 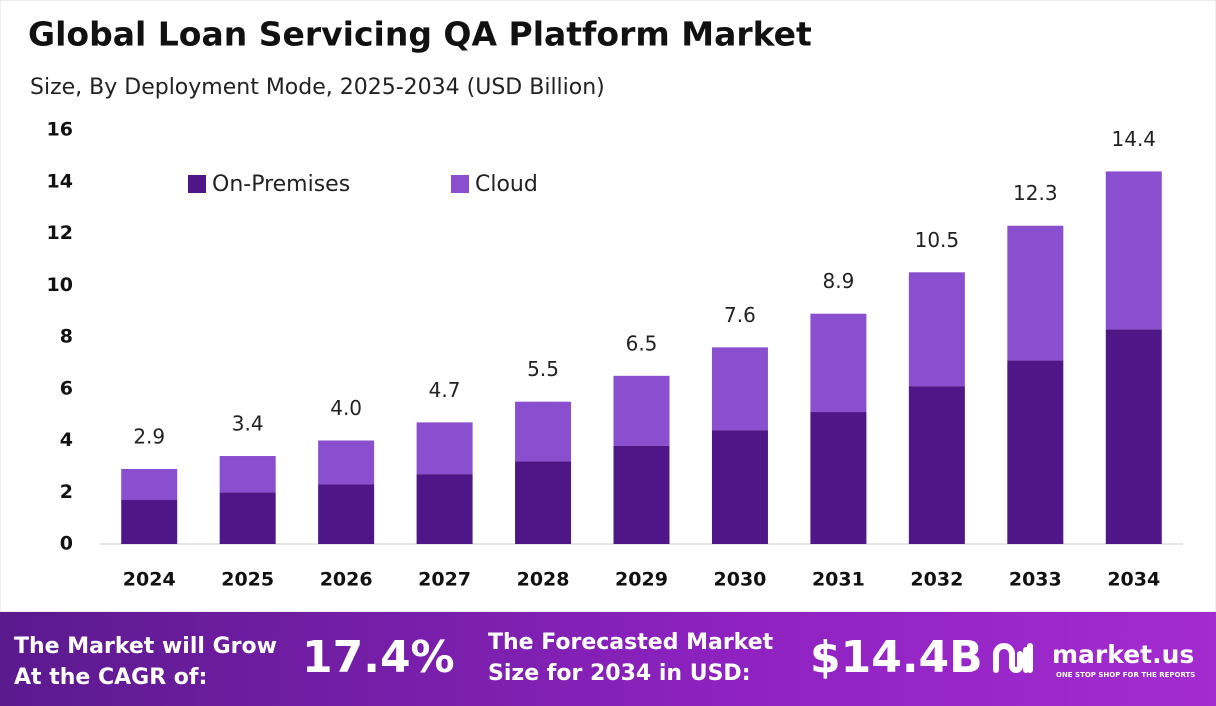 What do you see at coordinates (543, 580) in the screenshot?
I see `x-tick-label: 2028` at bounding box center [543, 580].